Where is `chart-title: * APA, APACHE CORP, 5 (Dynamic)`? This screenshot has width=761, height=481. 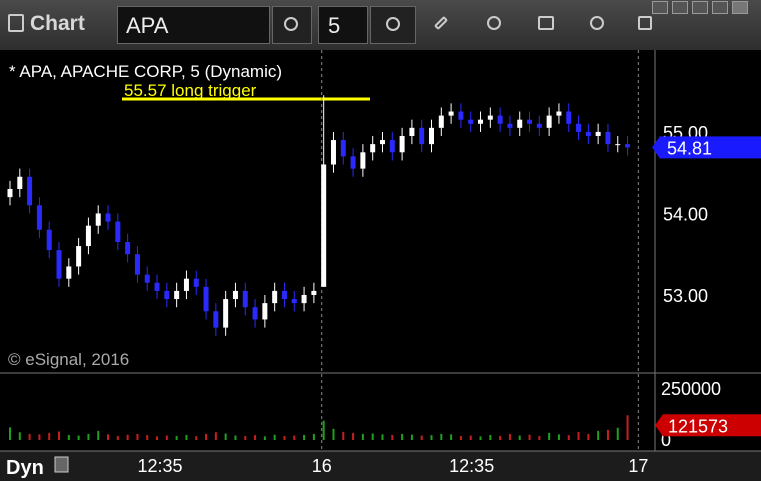
chart-title: * APA, APACHE CORP, 5 (Dynamic) is located at coordinates (145, 71).